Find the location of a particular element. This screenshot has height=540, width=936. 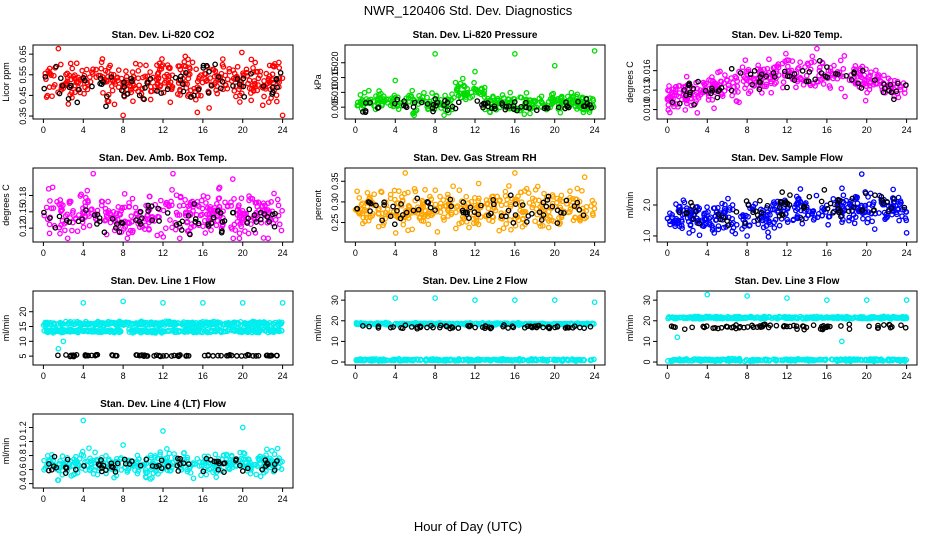

y-tick-label: 30 is located at coordinates (335, 300).